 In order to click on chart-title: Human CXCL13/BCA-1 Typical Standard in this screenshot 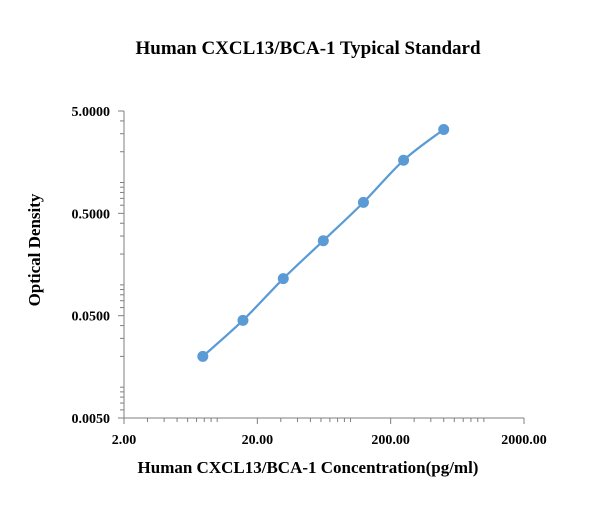, I will do `click(308, 48)`.